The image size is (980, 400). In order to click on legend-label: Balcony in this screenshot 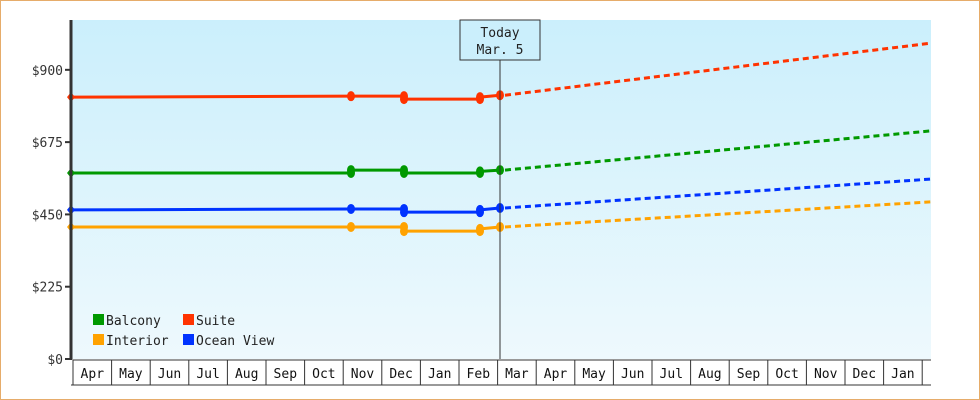, I will do `click(133, 321)`.